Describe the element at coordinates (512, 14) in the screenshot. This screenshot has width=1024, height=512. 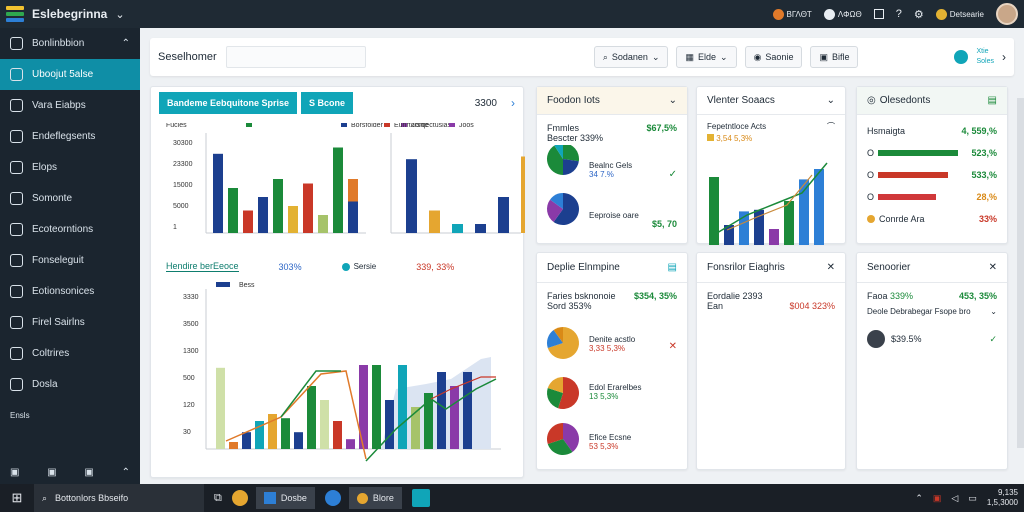
I see `title-bar: Eslebegrinna ⌄ ΒΓΛΘΤ ΛΦΩΘ ? ⚙ Detsearie` at that location.